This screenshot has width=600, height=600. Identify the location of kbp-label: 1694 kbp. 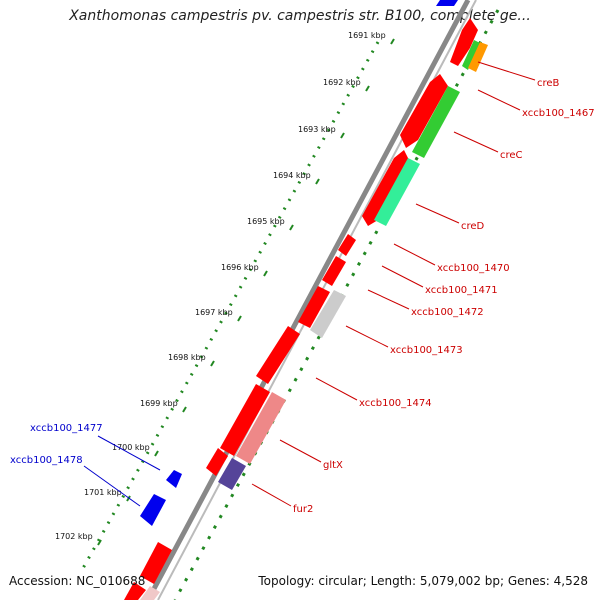
(292, 175).